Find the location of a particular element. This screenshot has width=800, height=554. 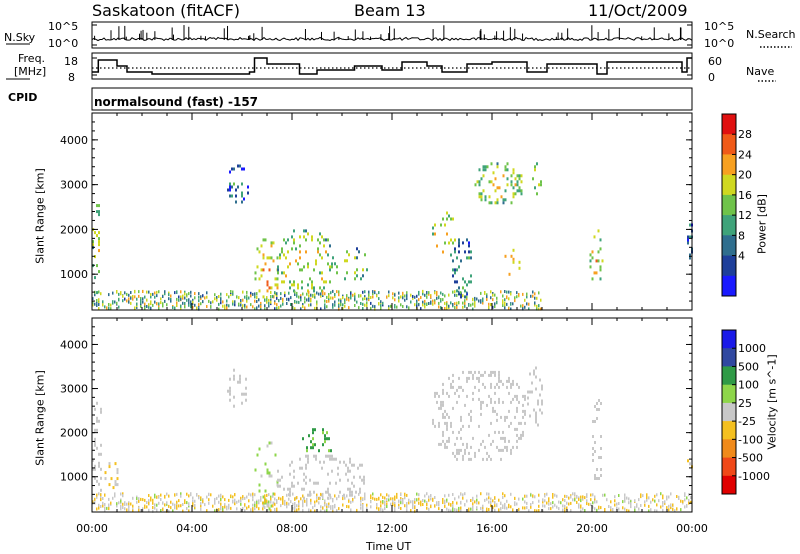

y-tick-label: 2000 is located at coordinates (74, 229).